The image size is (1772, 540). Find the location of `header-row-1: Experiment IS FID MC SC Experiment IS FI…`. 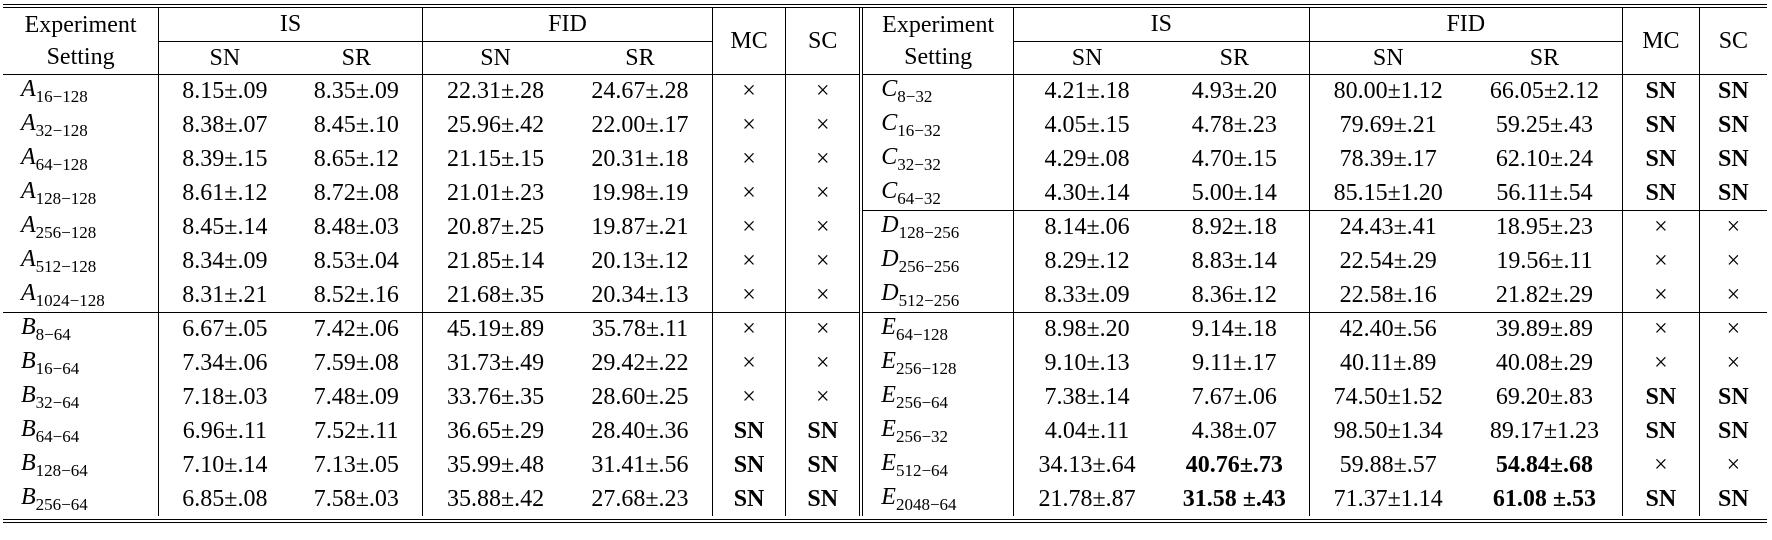

header-row-1: Experiment IS FID MC SC Experiment IS FI… is located at coordinates (885, 41).